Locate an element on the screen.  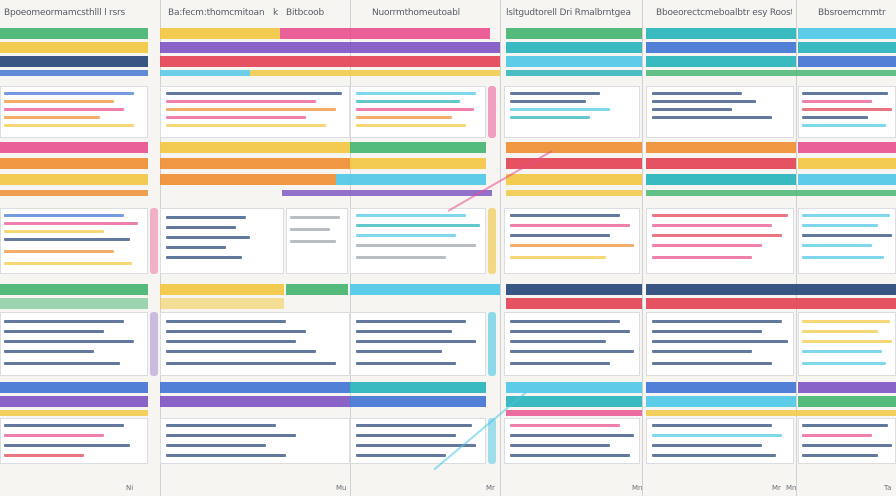
column-header-2: Ba:fecm:thomcmitoan is located at coordinates (216, 13).